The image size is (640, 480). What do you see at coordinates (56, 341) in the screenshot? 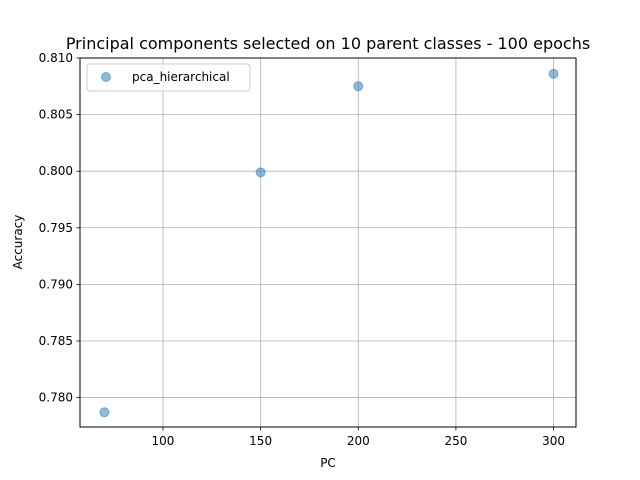
I see `y-tick-label: 0.785` at bounding box center [56, 341].